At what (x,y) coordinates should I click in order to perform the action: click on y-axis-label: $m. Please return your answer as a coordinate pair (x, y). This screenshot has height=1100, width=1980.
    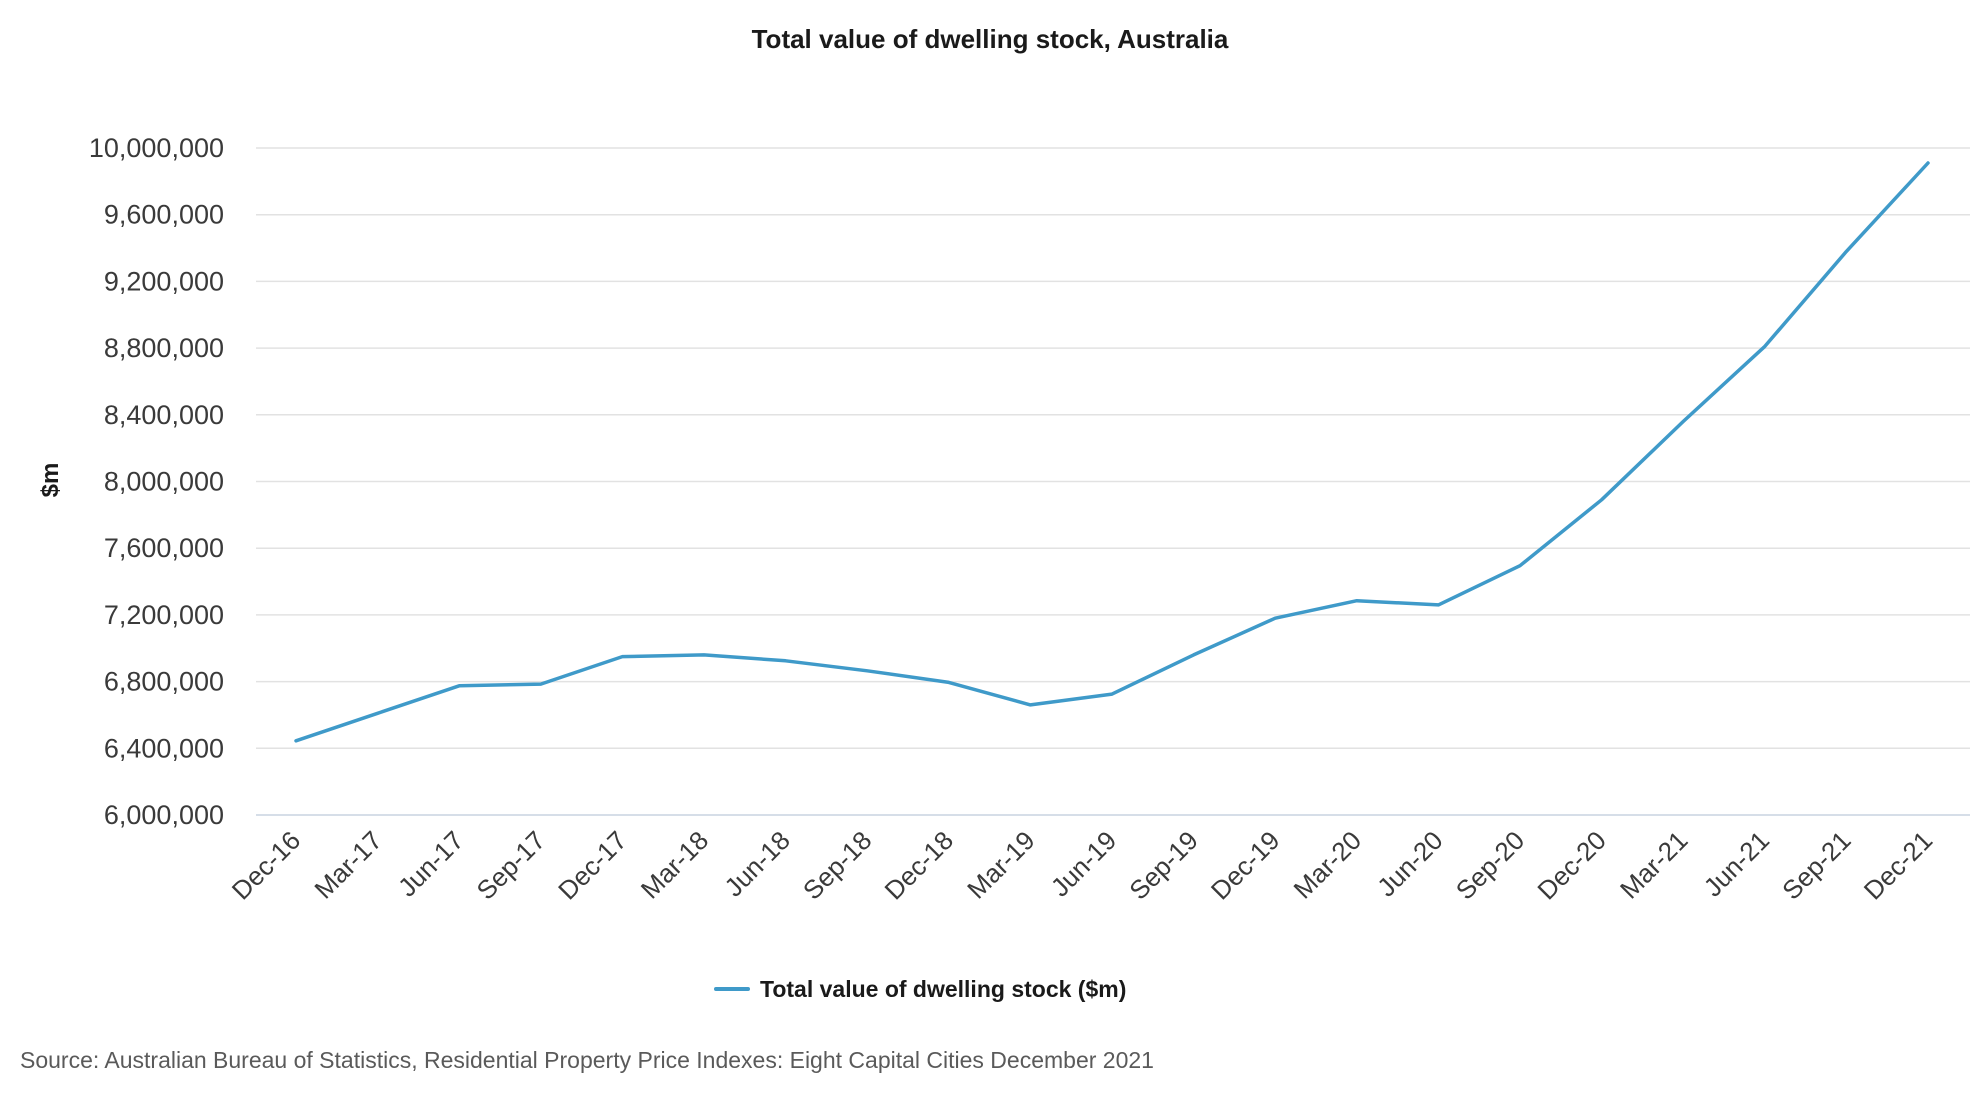
    Looking at the image, I should click on (50, 480).